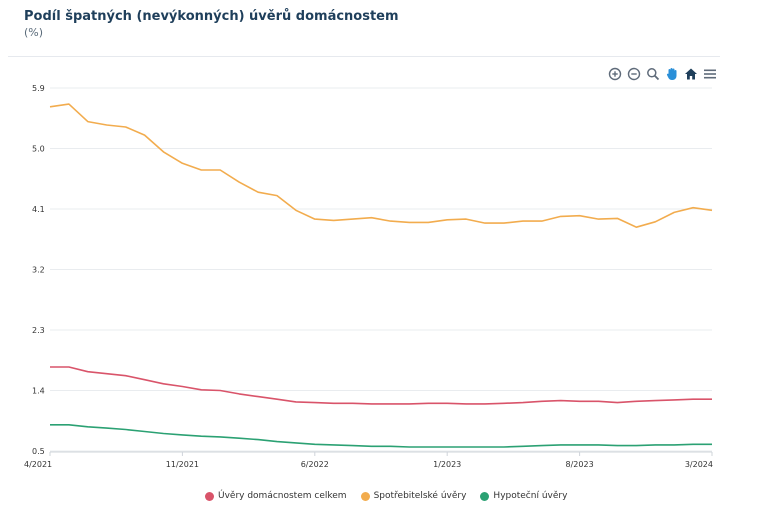 The width and height of the screenshot is (758, 523). What do you see at coordinates (672, 74) in the screenshot?
I see `pan-icon` at bounding box center [672, 74].